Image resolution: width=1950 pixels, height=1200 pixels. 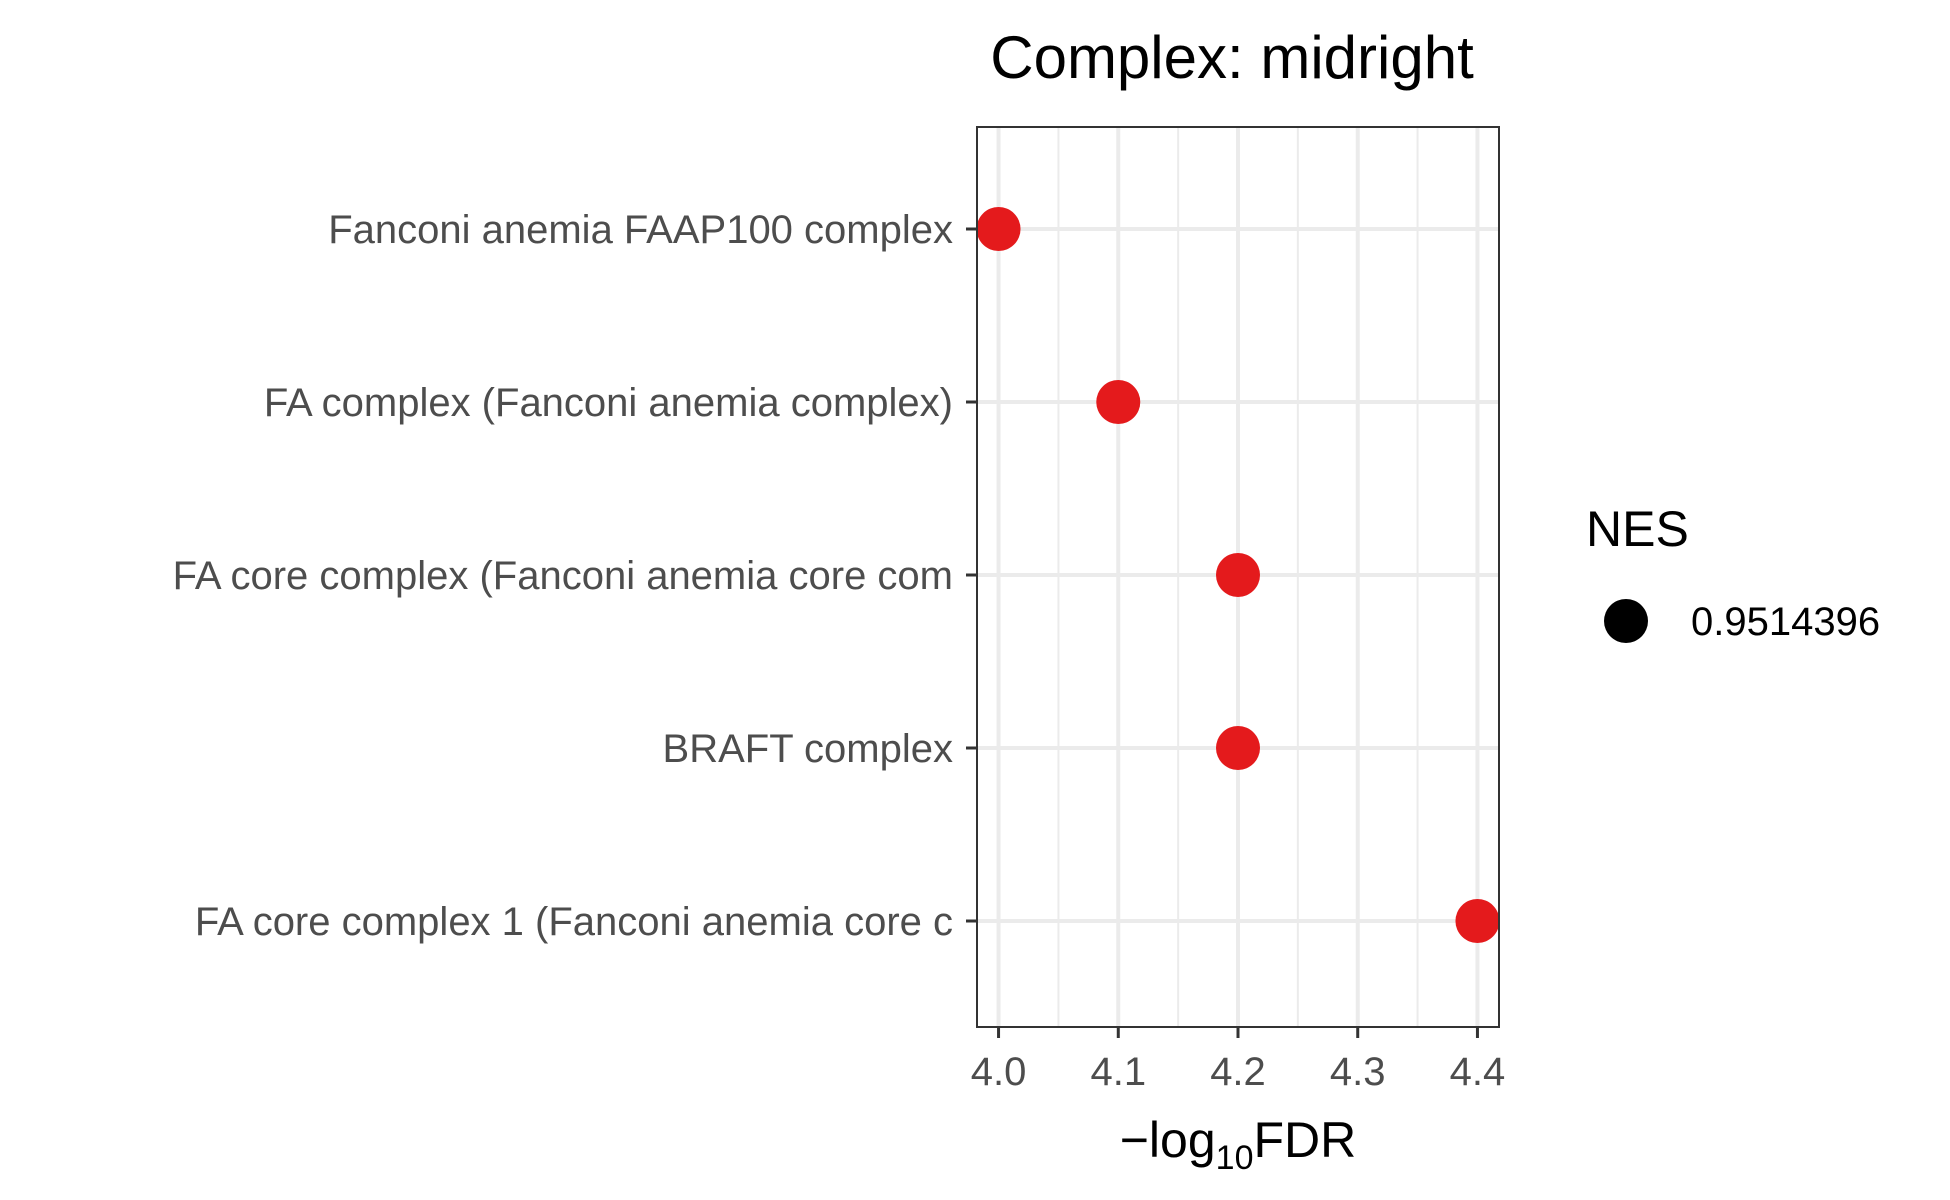 I want to click on legend: NES 0.9514396, so click(x=1733, y=572).